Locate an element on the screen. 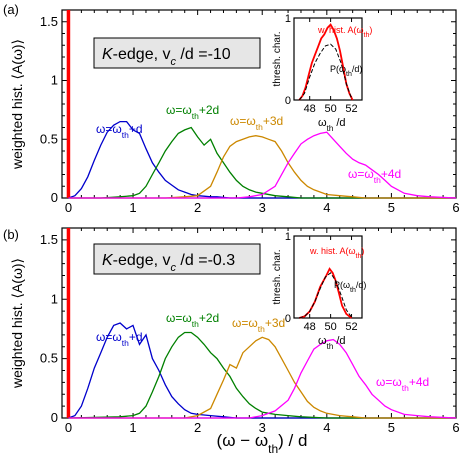  panel-label: (b) is located at coordinates (11, 234).